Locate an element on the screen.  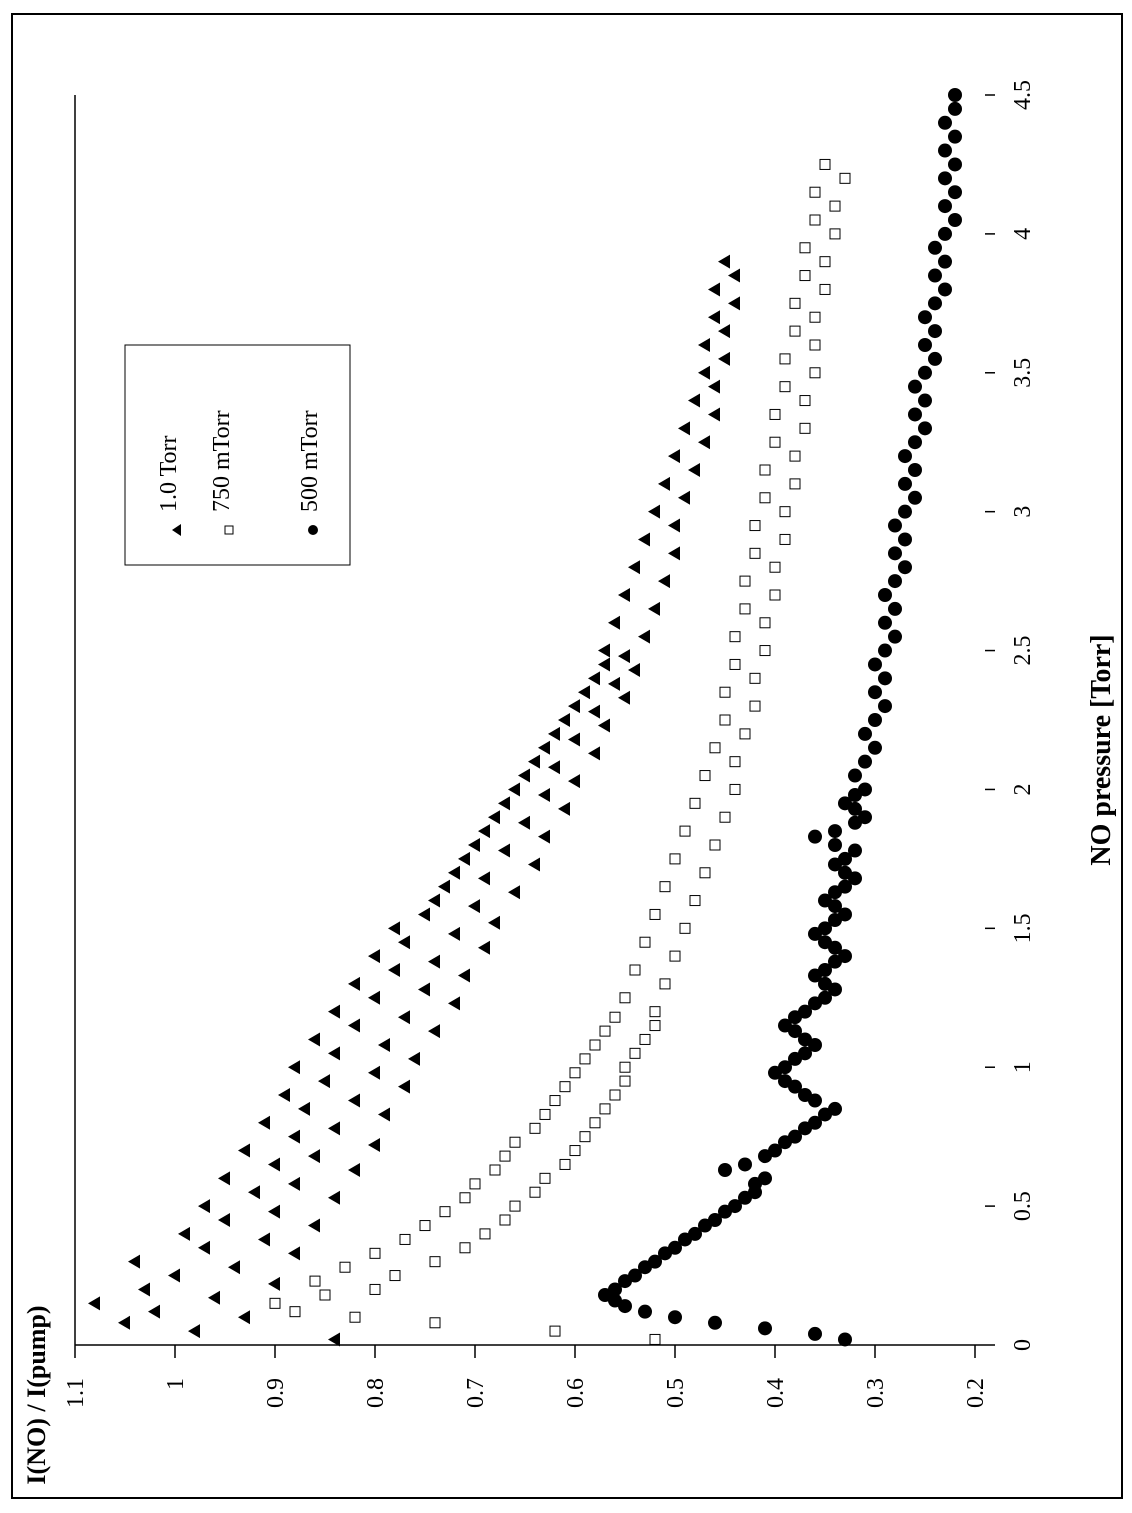
x-tick-label: 4 is located at coordinates (1023, 234).